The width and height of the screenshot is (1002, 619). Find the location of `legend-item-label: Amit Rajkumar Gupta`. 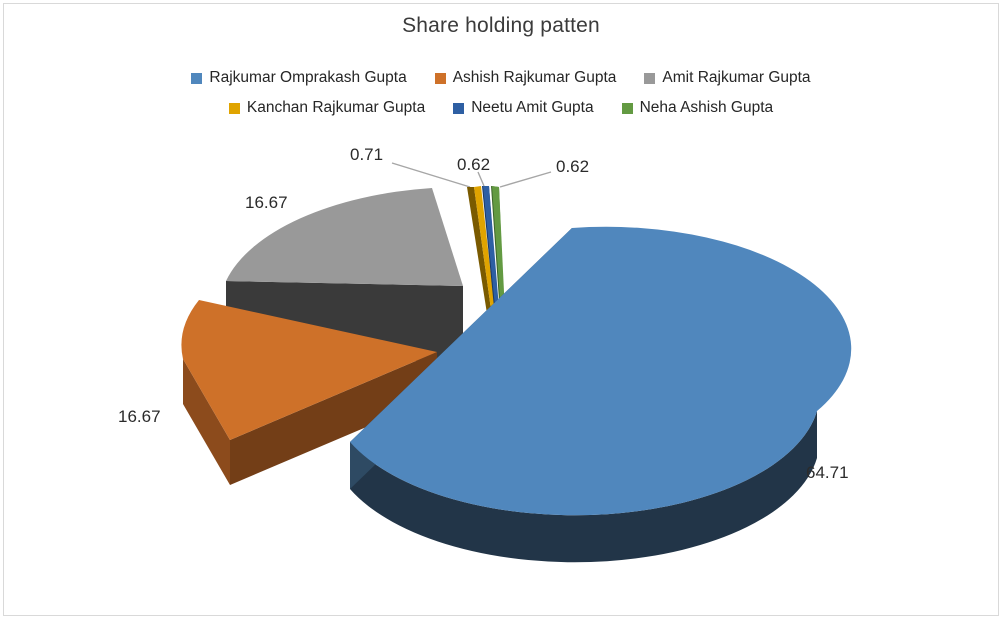

legend-item-label: Amit Rajkumar Gupta is located at coordinates (736, 77).